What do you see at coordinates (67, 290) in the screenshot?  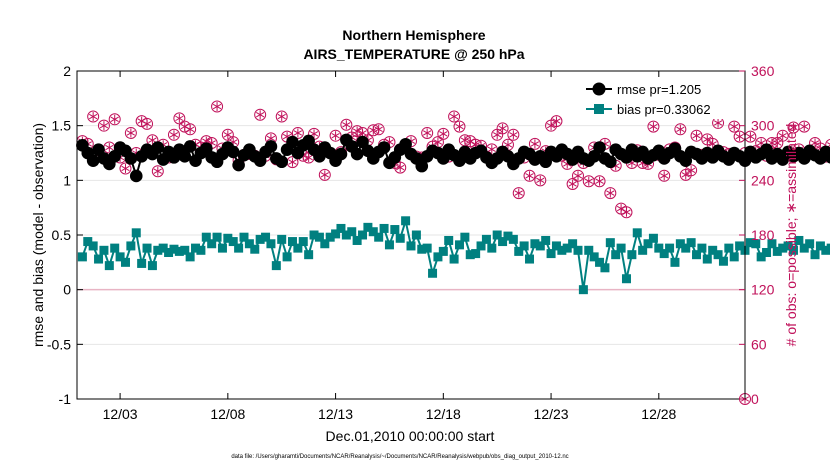 I see `y-left-tick-label: 0` at bounding box center [67, 290].